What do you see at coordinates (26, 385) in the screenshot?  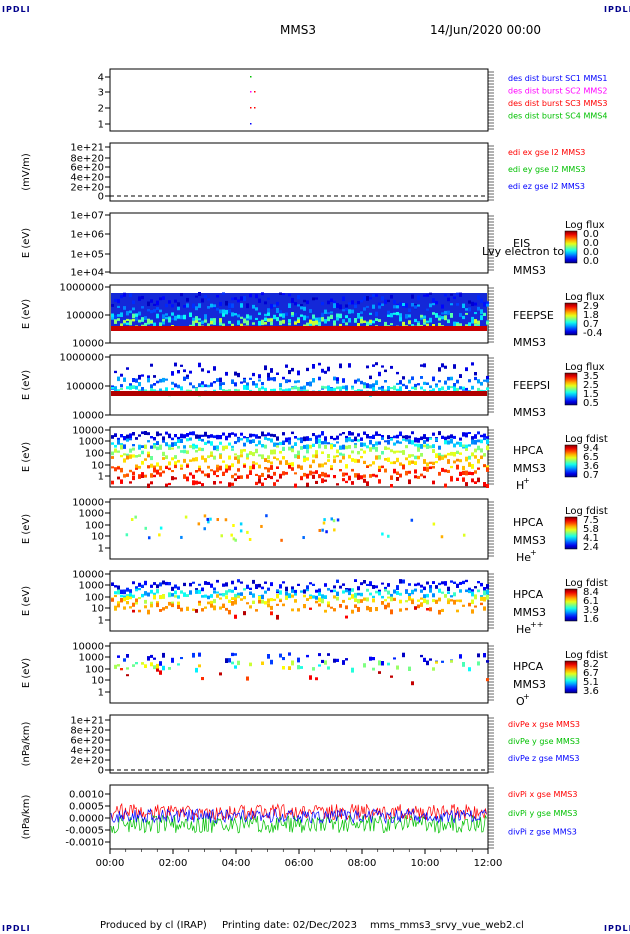 I see `y-axis-label: E (eV)` at bounding box center [26, 385].